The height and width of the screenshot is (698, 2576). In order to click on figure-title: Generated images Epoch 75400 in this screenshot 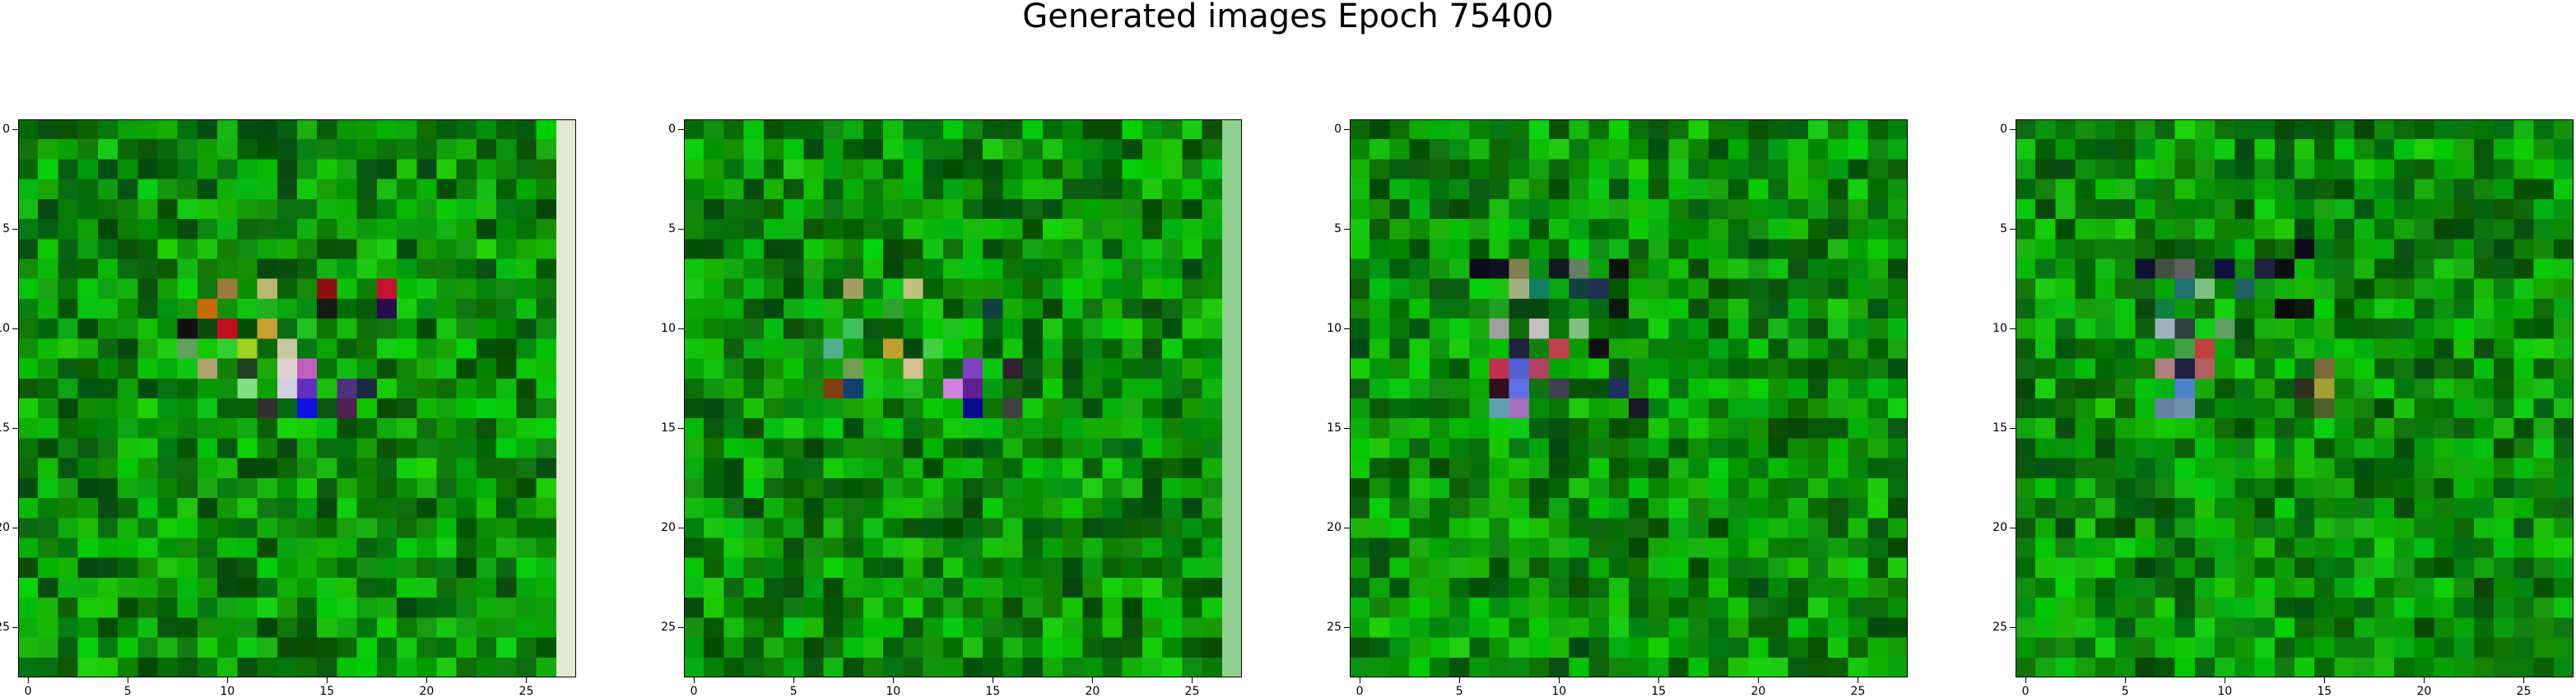, I will do `click(1288, 17)`.